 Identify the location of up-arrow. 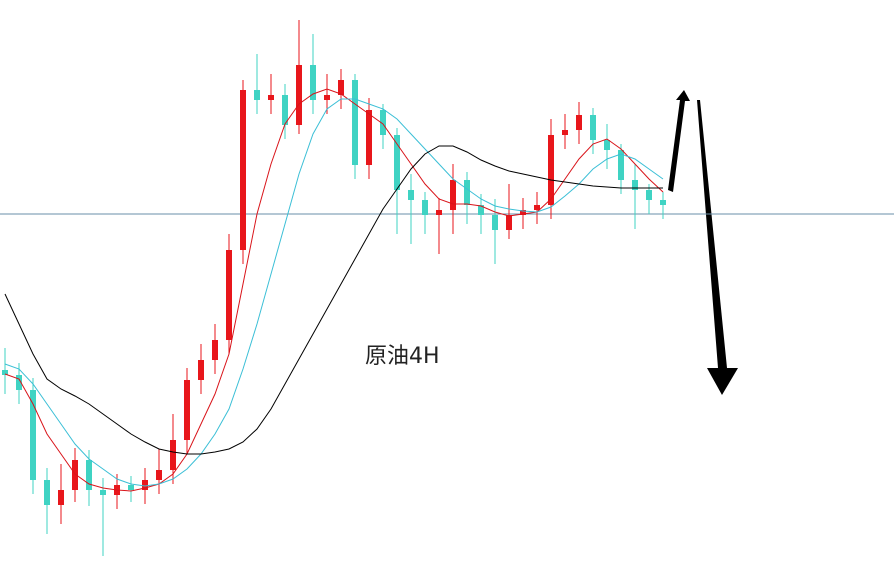
(679, 141).